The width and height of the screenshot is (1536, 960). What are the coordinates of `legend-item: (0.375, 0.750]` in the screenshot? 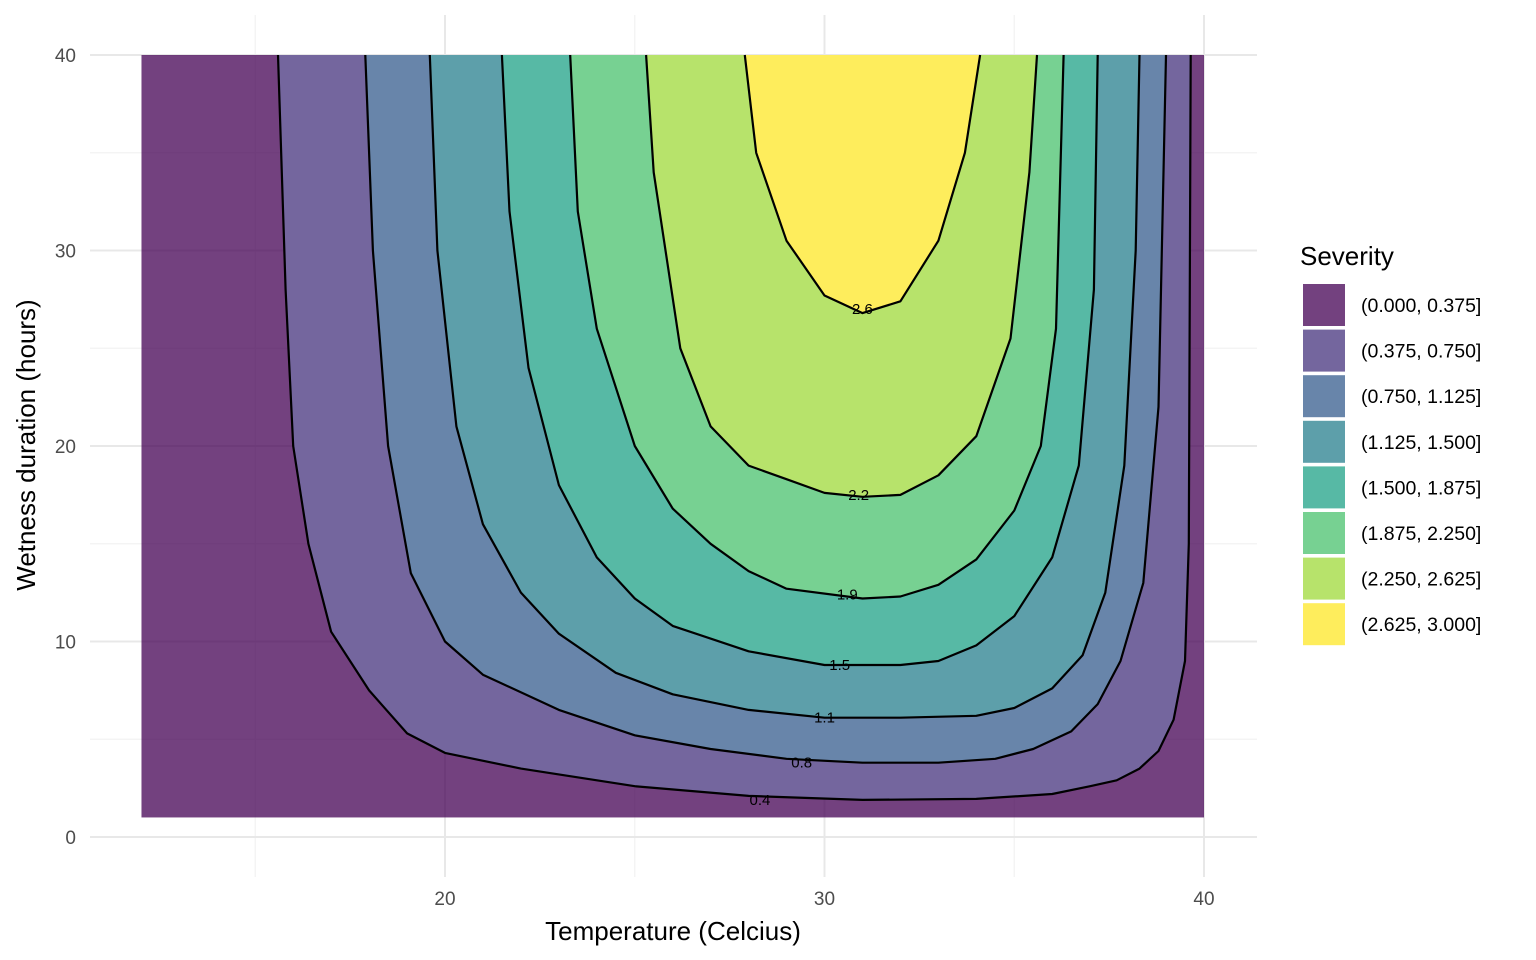 It's located at (1392, 350).